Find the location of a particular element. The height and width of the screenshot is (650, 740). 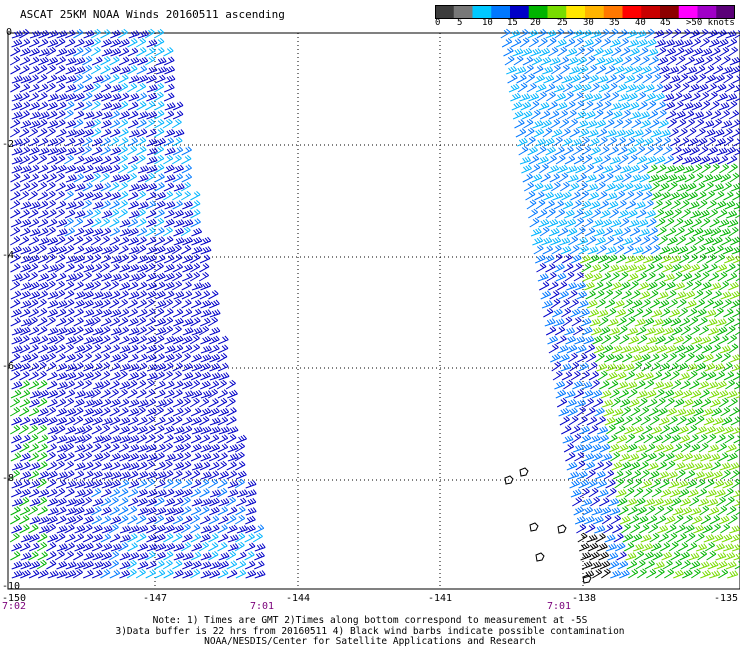

island-outline is located at coordinates (524, 472).